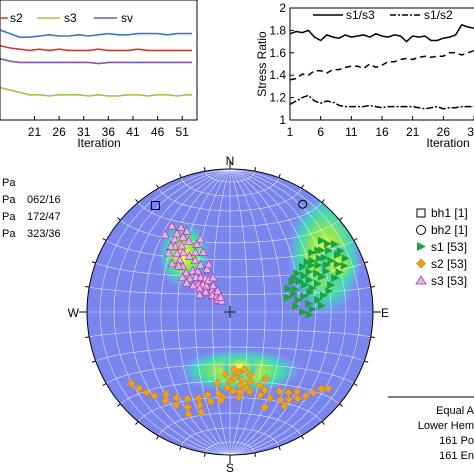 This screenshot has height=474, width=474. I want to click on south-label: S, so click(230, 467).